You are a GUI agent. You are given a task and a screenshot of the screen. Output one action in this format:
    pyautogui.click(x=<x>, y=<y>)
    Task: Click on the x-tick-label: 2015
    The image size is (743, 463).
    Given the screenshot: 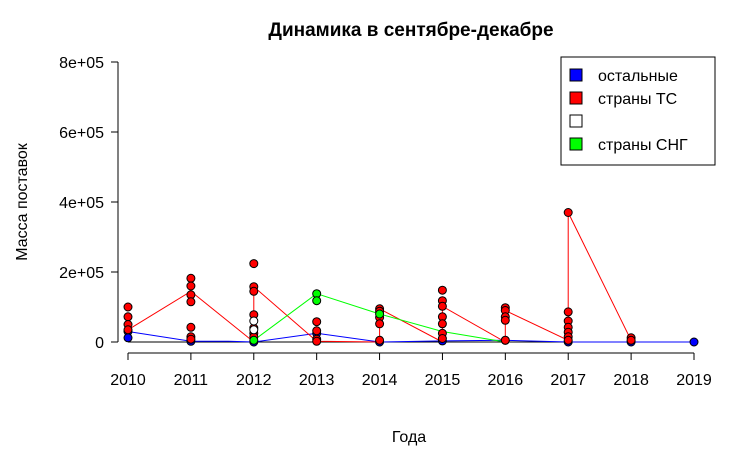 What is the action you would take?
    pyautogui.click(x=443, y=380)
    